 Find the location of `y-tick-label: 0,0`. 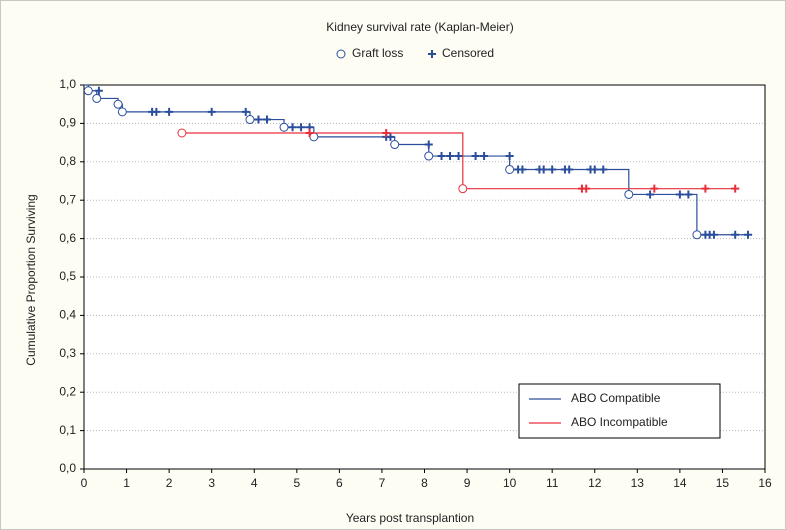

y-tick-label: 0,0 is located at coordinates (67, 468).